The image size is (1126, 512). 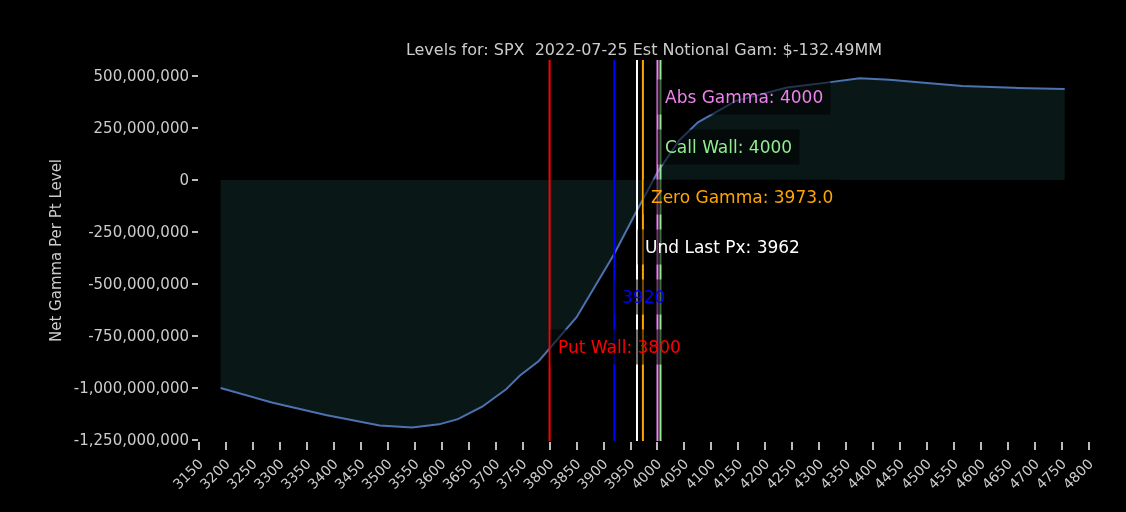 I want to click on y-tick-label: -1,000,000,000, so click(x=131, y=388).